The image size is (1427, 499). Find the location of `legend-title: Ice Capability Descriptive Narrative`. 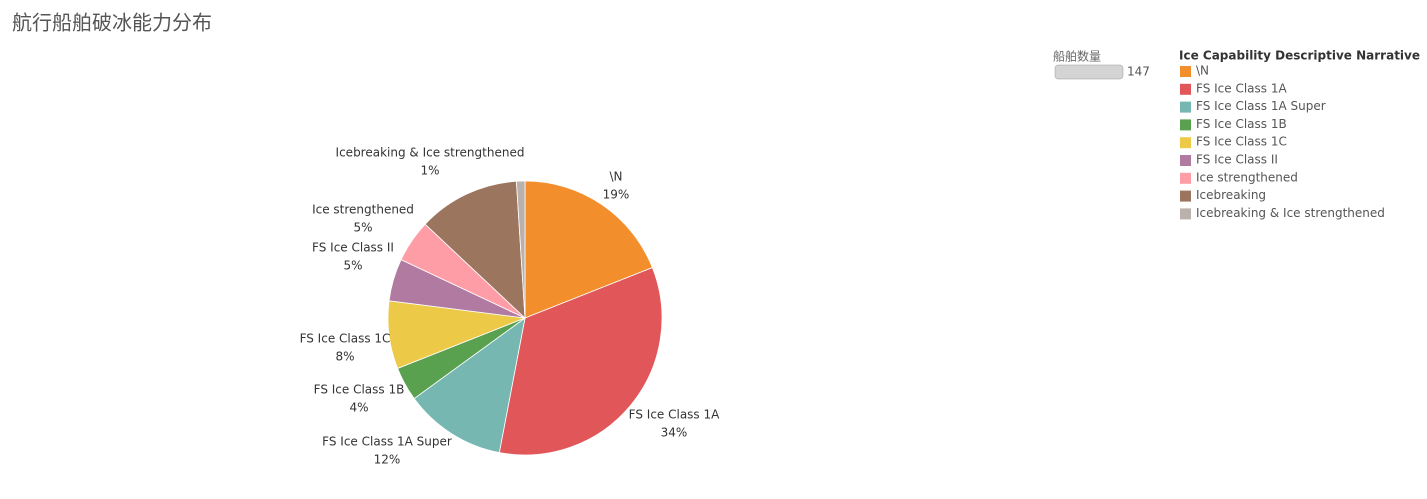

legend-title: Ice Capability Descriptive Narrative is located at coordinates (1299, 56).